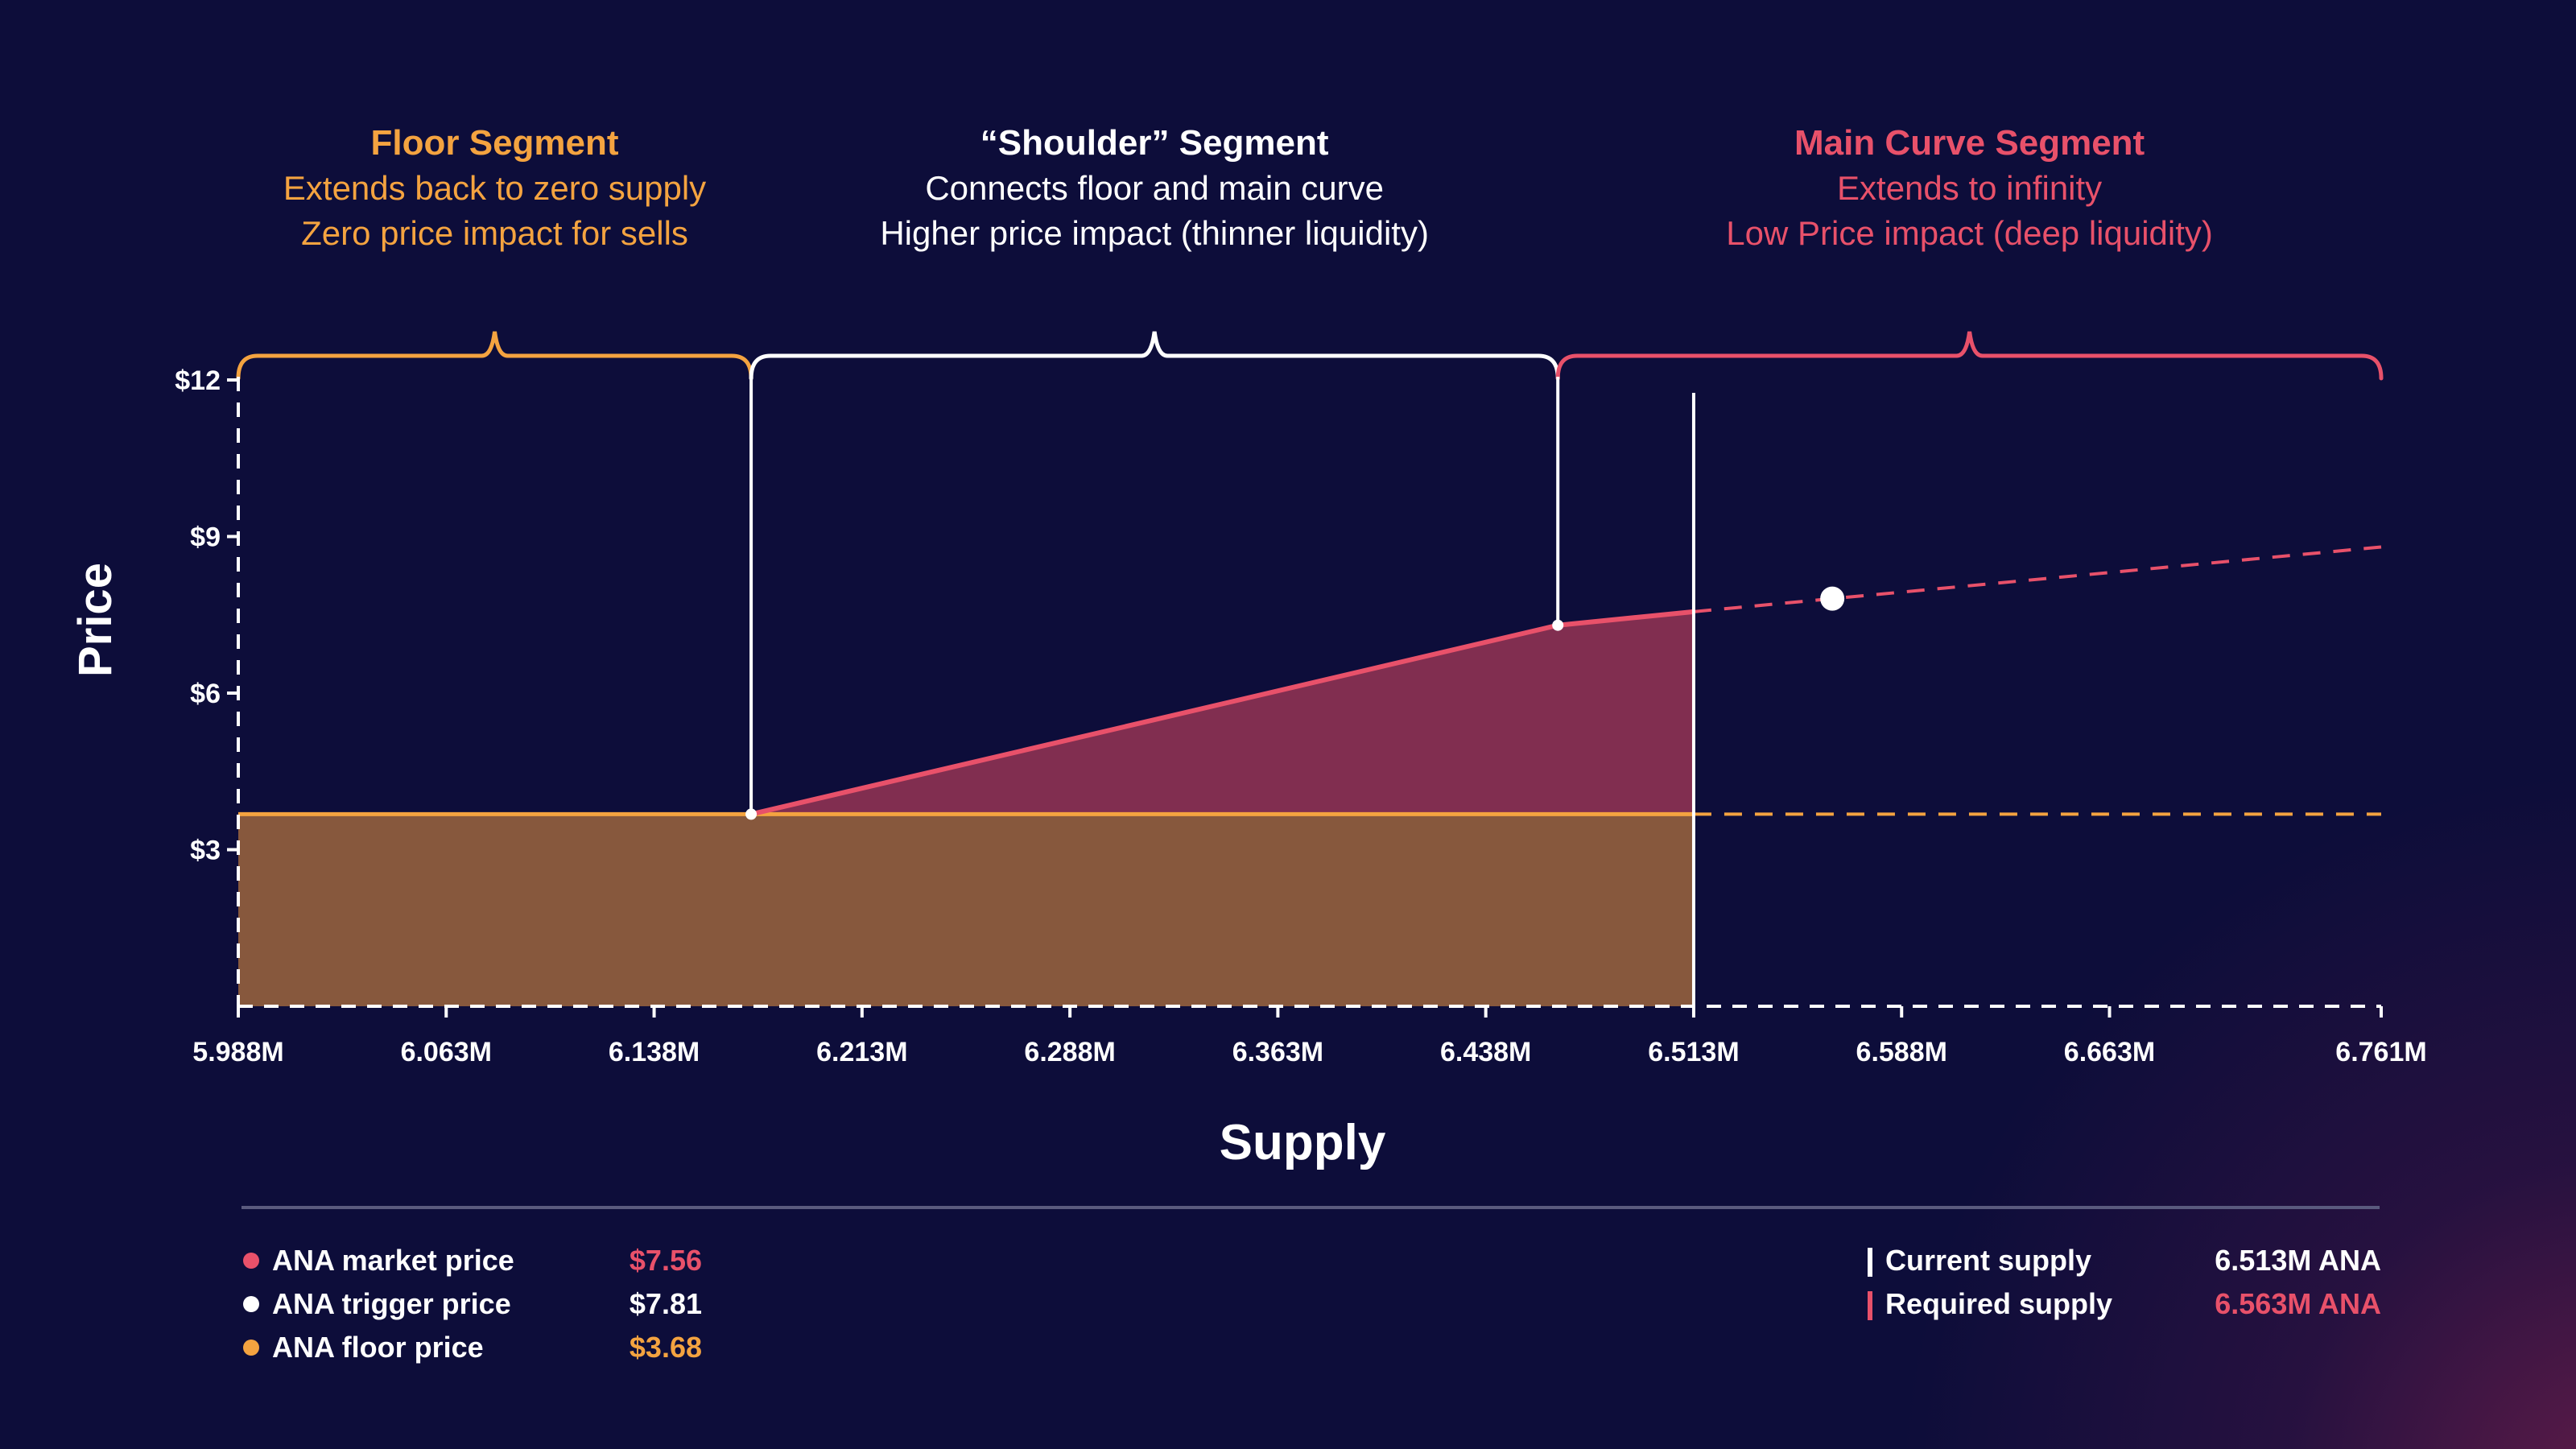  I want to click on x-tick-label: 6.588M, so click(1901, 1052).